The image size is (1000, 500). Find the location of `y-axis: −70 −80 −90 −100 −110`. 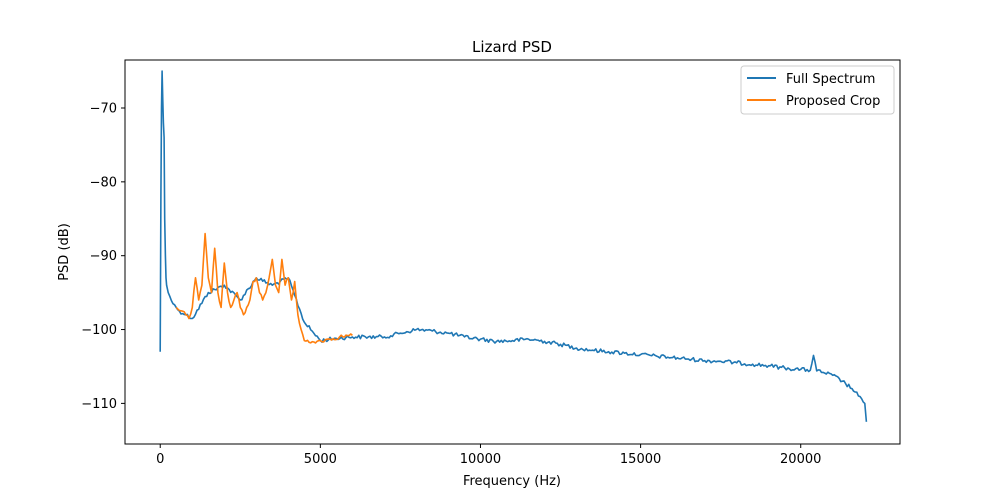

y-axis: −70 −80 −90 −100 −110 is located at coordinates (103, 257).